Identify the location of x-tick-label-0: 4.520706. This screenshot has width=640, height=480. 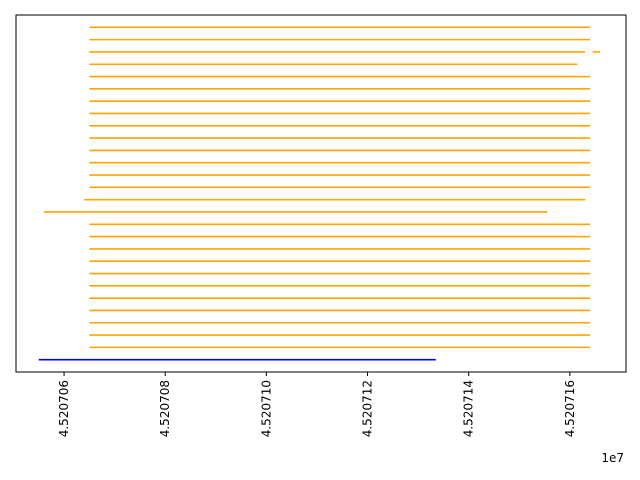
(64, 408).